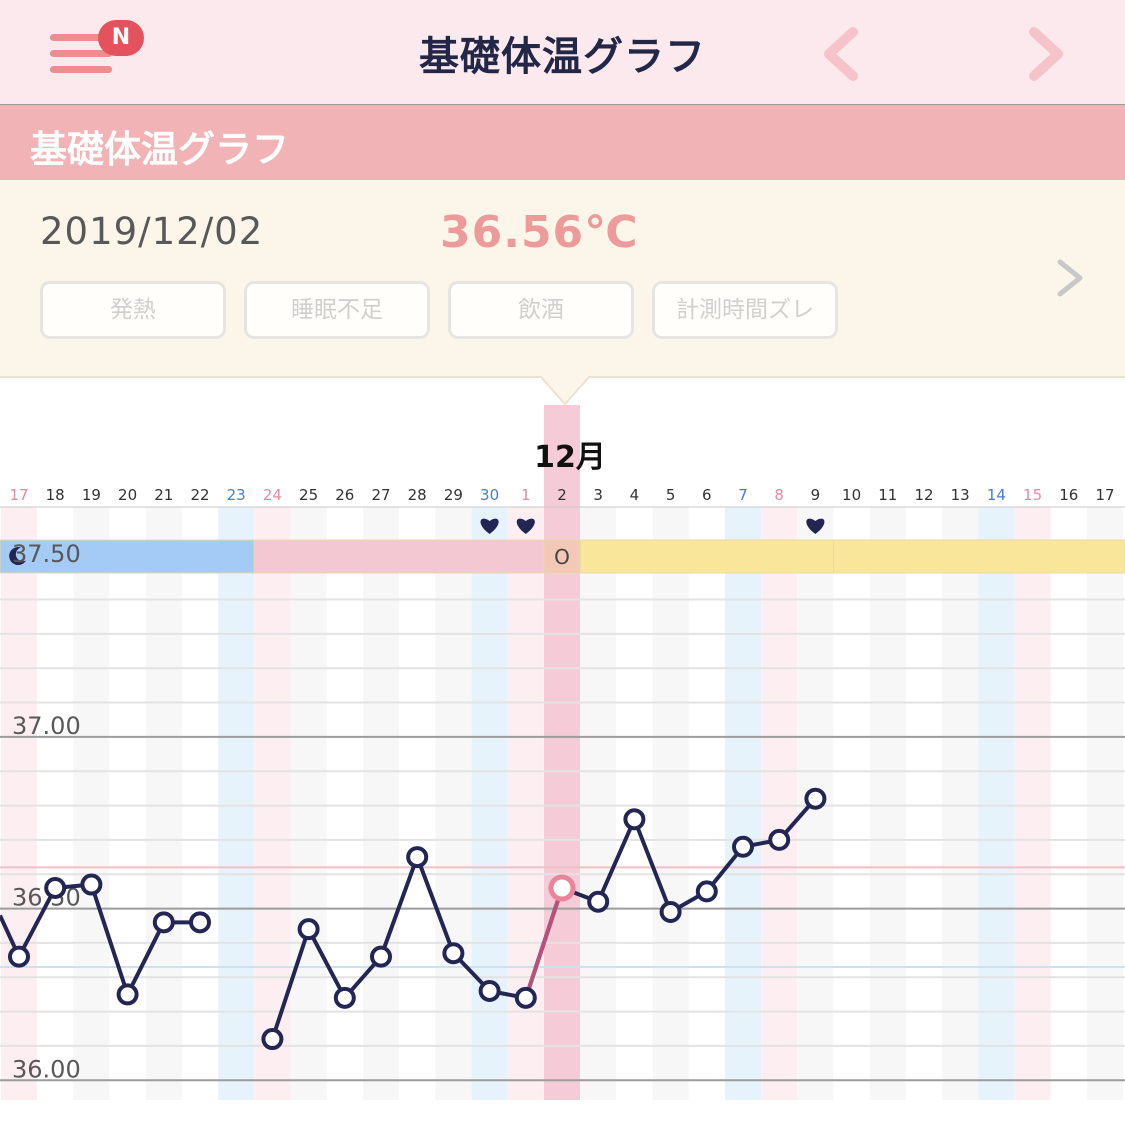 This screenshot has width=1125, height=1125. I want to click on chevron-right-icon, so click(1070, 278).